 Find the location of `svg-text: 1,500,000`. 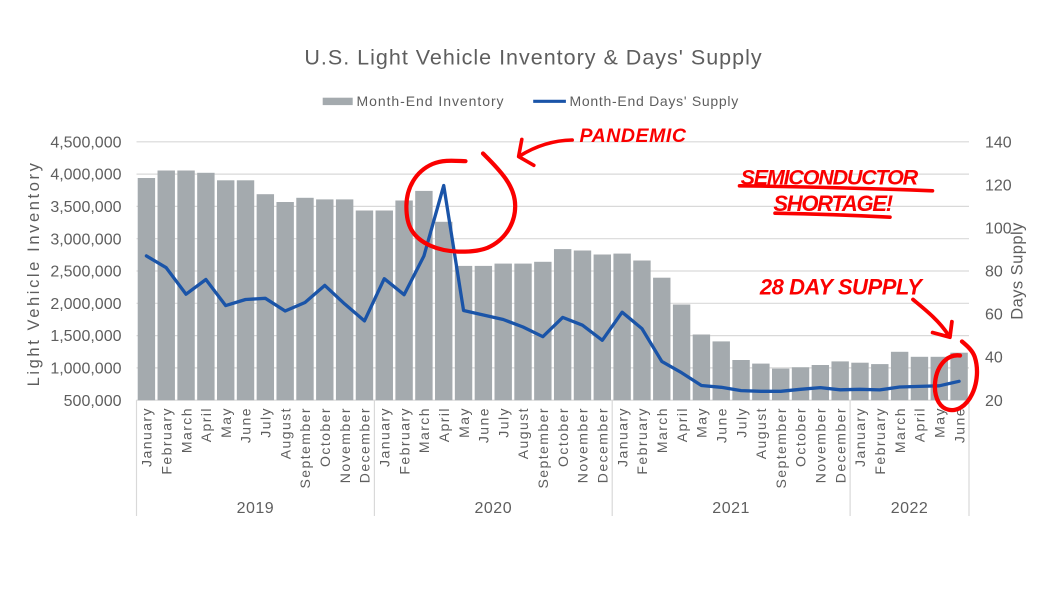

svg-text: 1,500,000 is located at coordinates (85, 336).